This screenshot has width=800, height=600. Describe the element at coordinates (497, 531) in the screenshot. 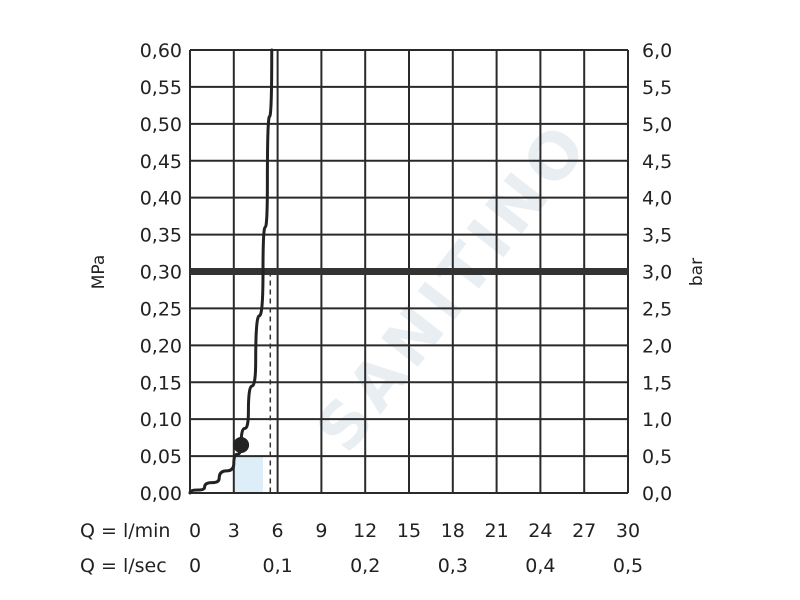

I see `x-tick-label: 21` at that location.